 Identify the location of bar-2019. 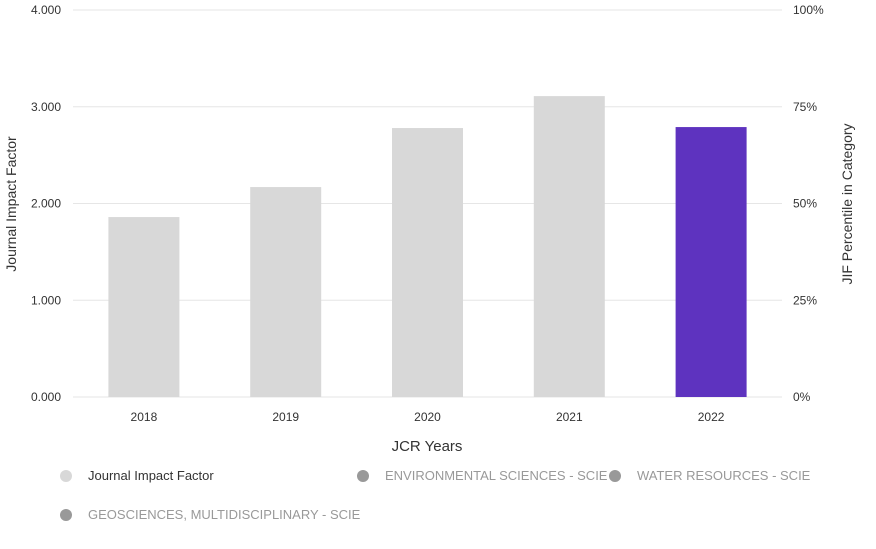
(286, 292).